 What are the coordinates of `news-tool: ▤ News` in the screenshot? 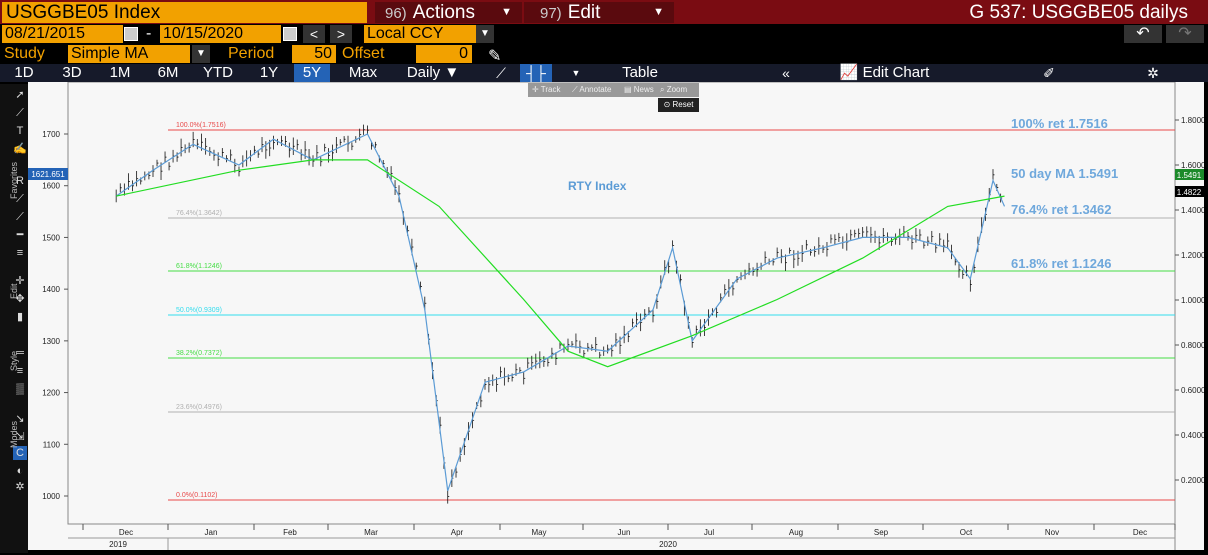 It's located at (639, 89).